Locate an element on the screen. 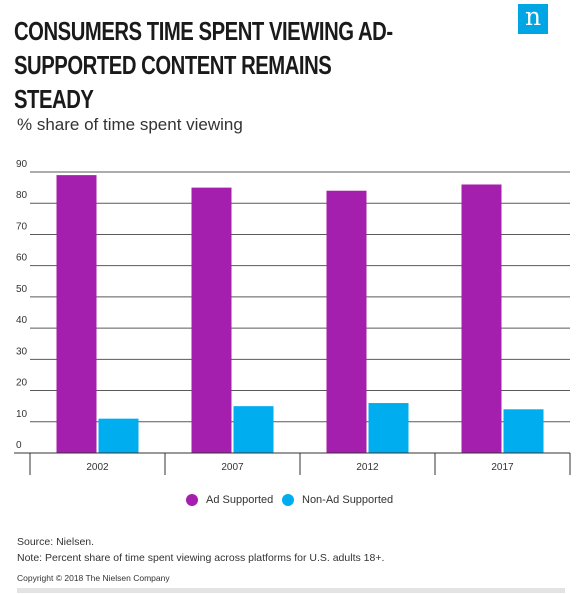 This screenshot has width=576, height=594. bar-non-ad-supported-2007 is located at coordinates (253, 429).